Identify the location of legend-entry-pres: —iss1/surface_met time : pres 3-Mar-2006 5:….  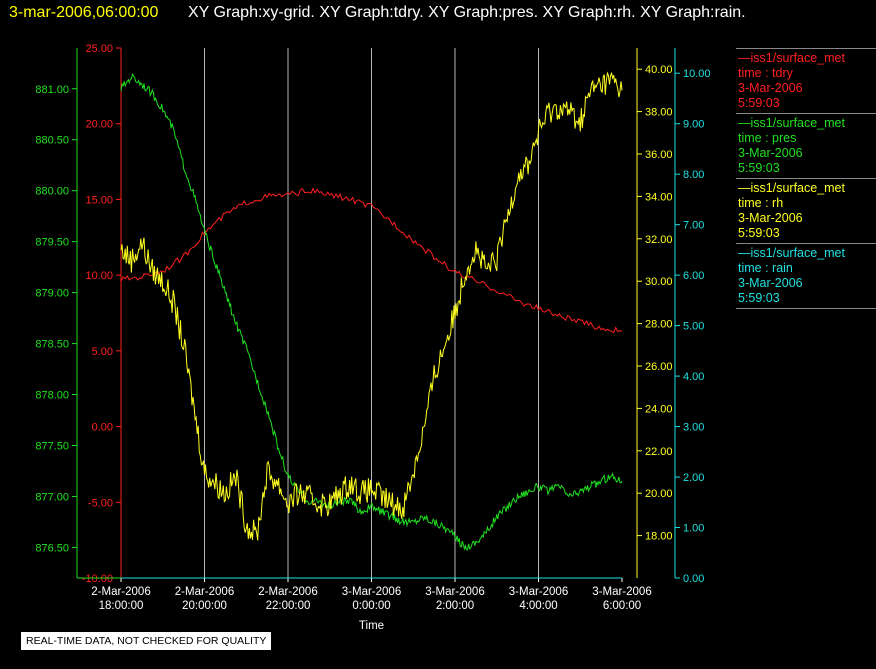
(806, 145).